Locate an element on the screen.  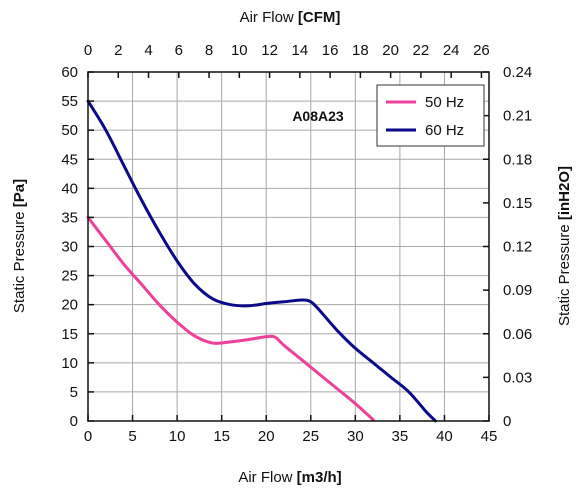
bottom-tick-label: 40 is located at coordinates (444, 436).